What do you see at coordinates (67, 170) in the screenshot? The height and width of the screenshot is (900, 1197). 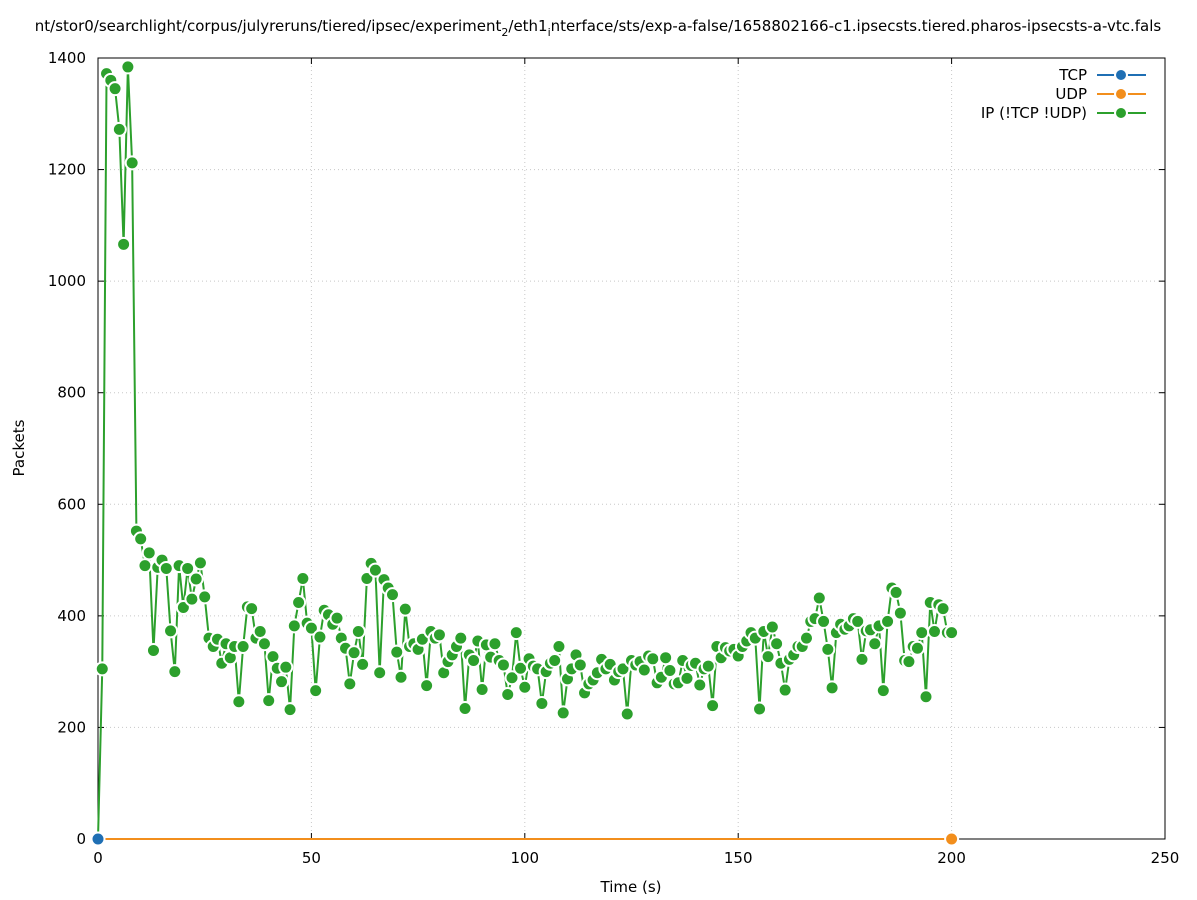 I see `y-tick-label: 1200` at bounding box center [67, 170].